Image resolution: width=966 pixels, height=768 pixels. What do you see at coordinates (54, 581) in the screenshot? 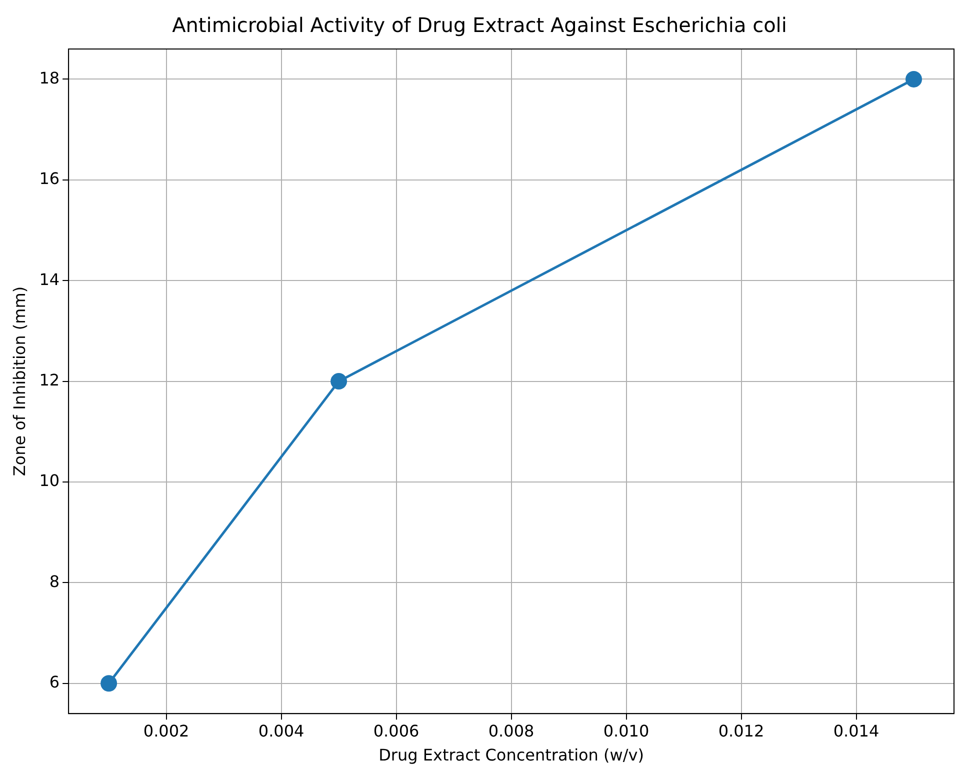
I see `y-tick-label: 8` at bounding box center [54, 581].